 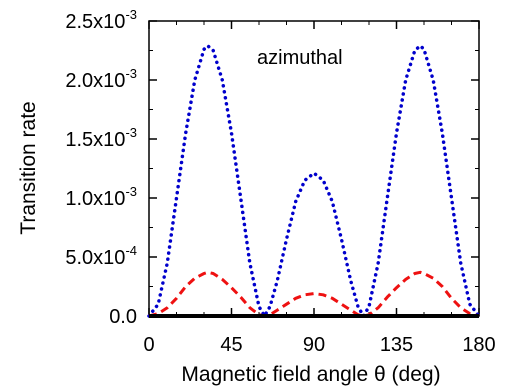 I want to click on y-tick-label: 0.0, so click(x=123, y=317).